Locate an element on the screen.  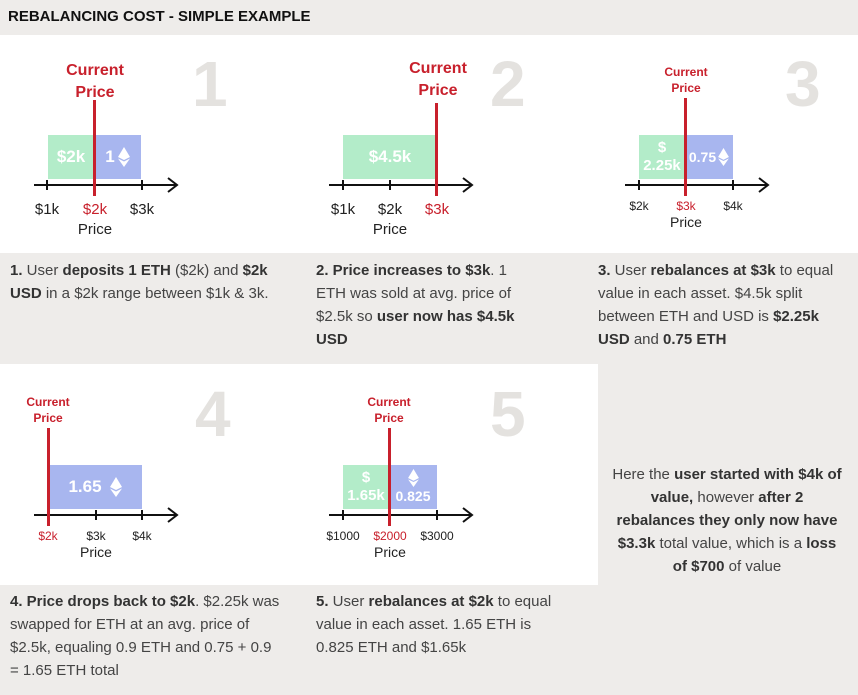
summary-band is located at coordinates (728, 529).